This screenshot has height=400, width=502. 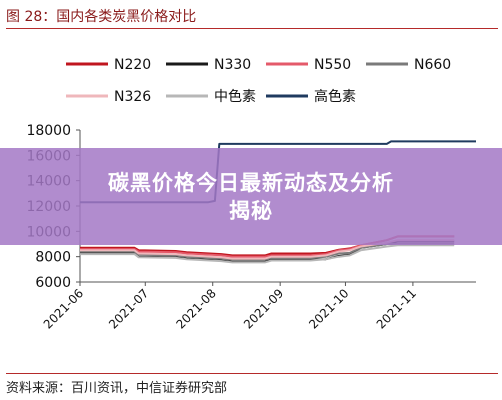 I want to click on legend-label: N550, so click(x=332, y=65).